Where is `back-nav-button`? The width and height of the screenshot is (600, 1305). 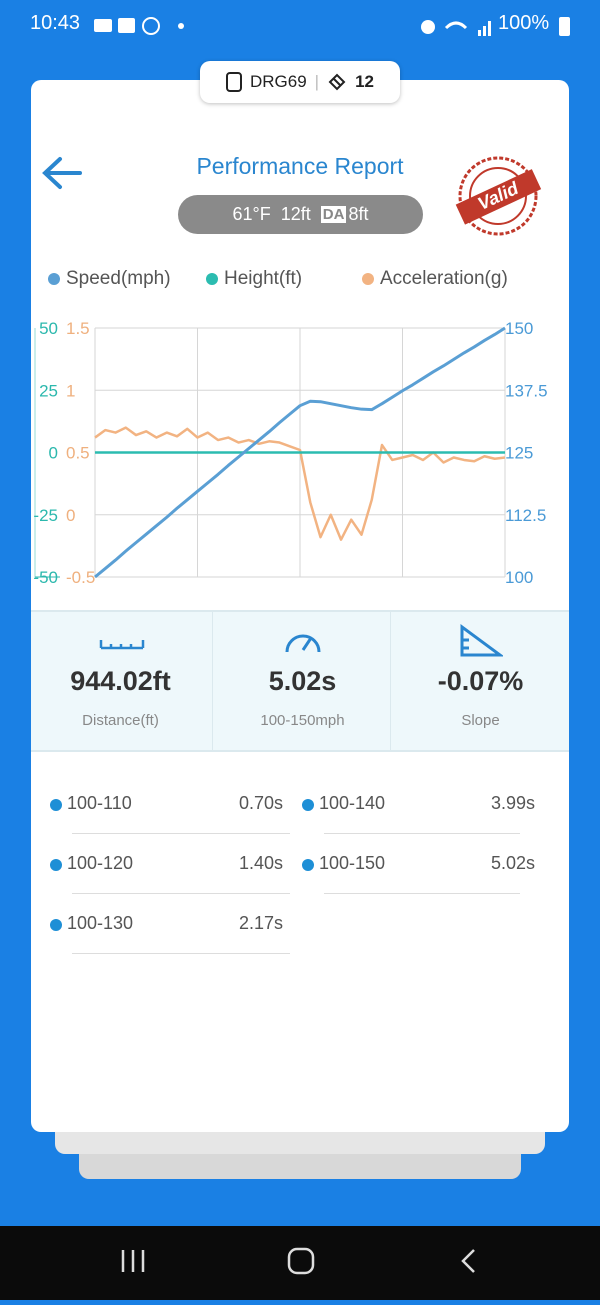 back-nav-button is located at coordinates (468, 1261).